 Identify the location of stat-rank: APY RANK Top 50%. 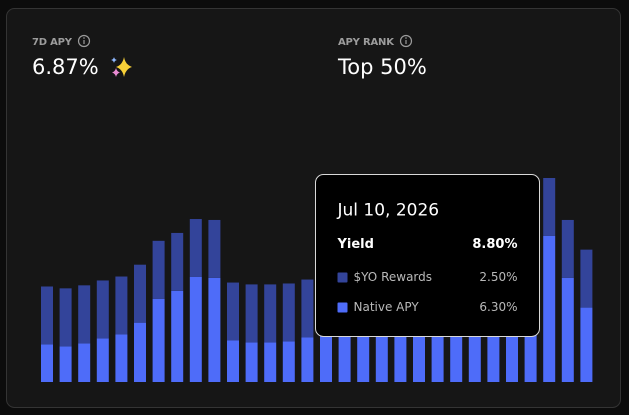
(382, 56).